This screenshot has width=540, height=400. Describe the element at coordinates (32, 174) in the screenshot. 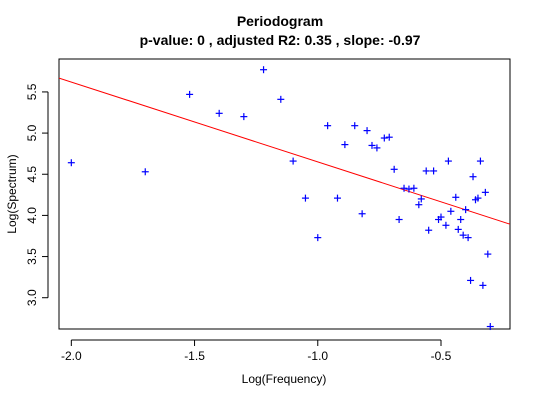

I see `y-tick-label: 4.5` at that location.